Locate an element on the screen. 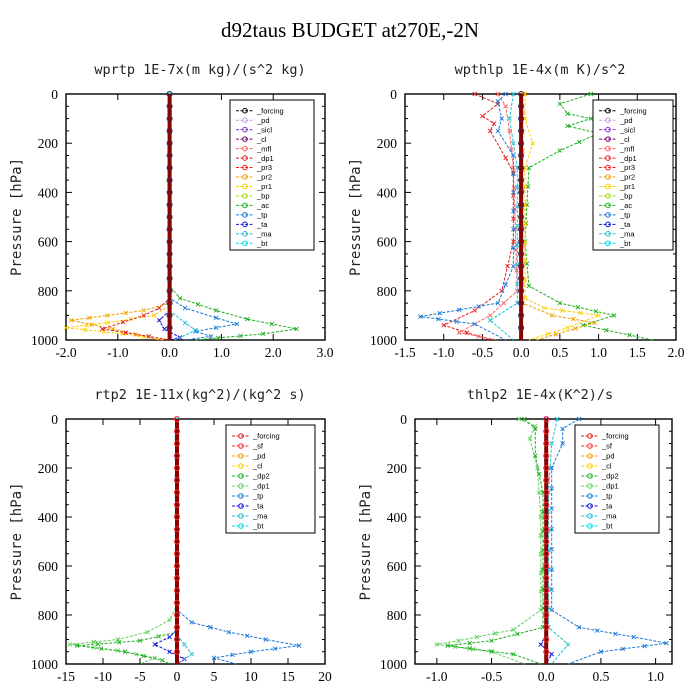 Image resolution: width=700 pixels, height=700 pixels. legend-label: _pr1 is located at coordinates (264, 186).